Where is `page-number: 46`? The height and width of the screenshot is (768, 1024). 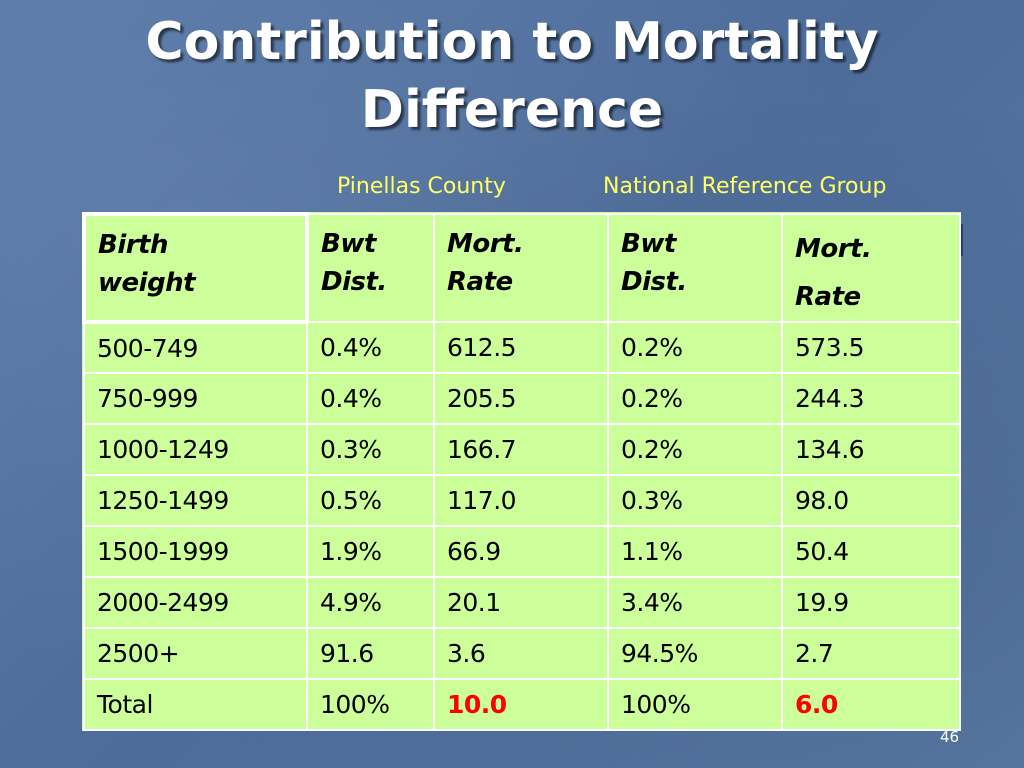 page-number: 46 is located at coordinates (950, 737).